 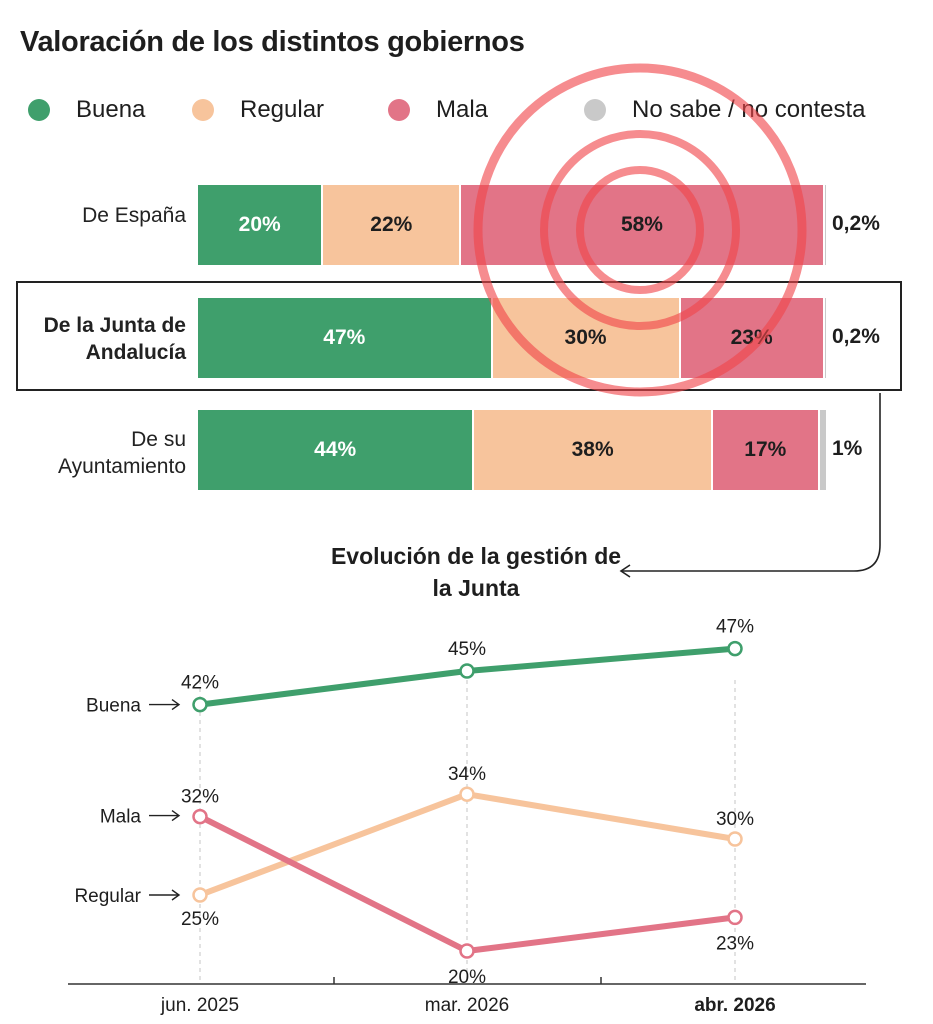 I want to click on data-label-regular: 34%, so click(x=467, y=774).